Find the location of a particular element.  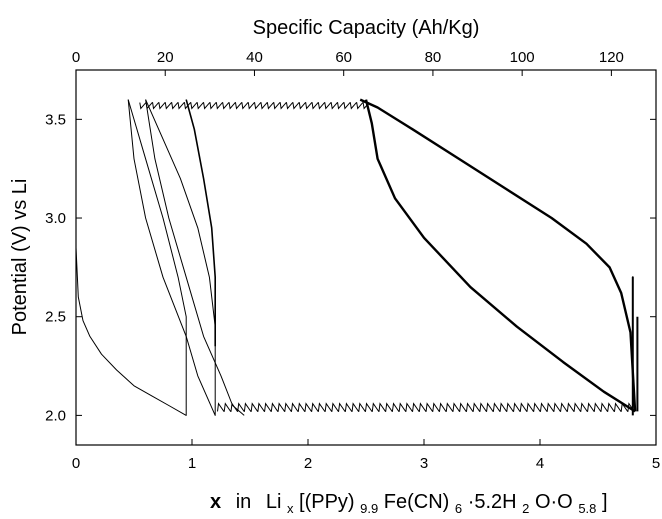

x-axis-title-sub-2: 2 is located at coordinates (525, 508).